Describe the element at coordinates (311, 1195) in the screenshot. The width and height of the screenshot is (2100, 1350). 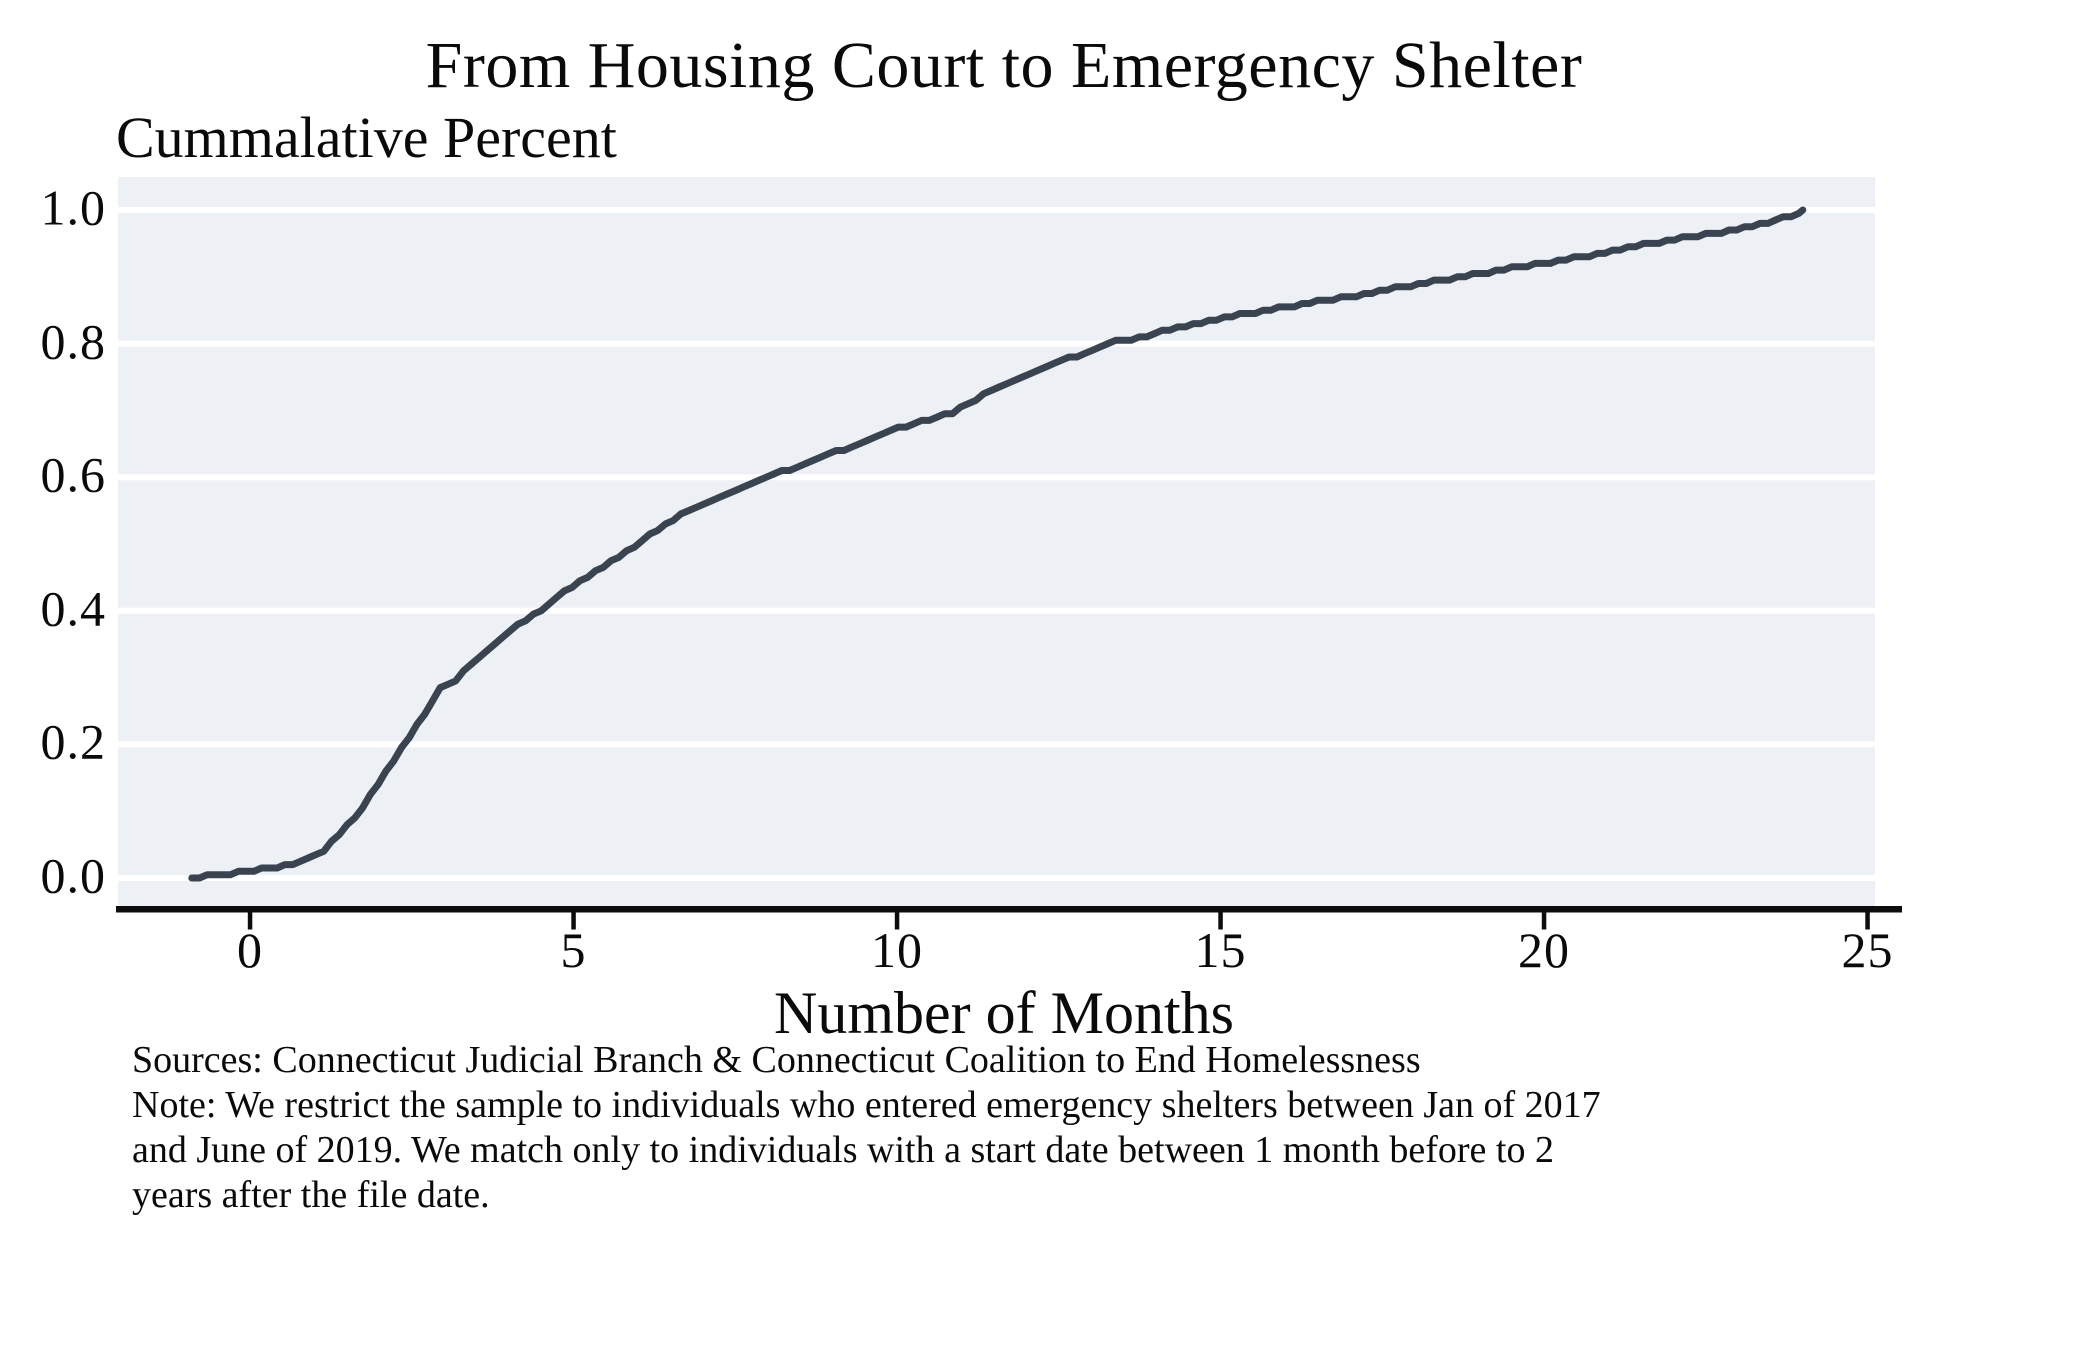
I see `footnote-line-4: years after the file date.` at that location.